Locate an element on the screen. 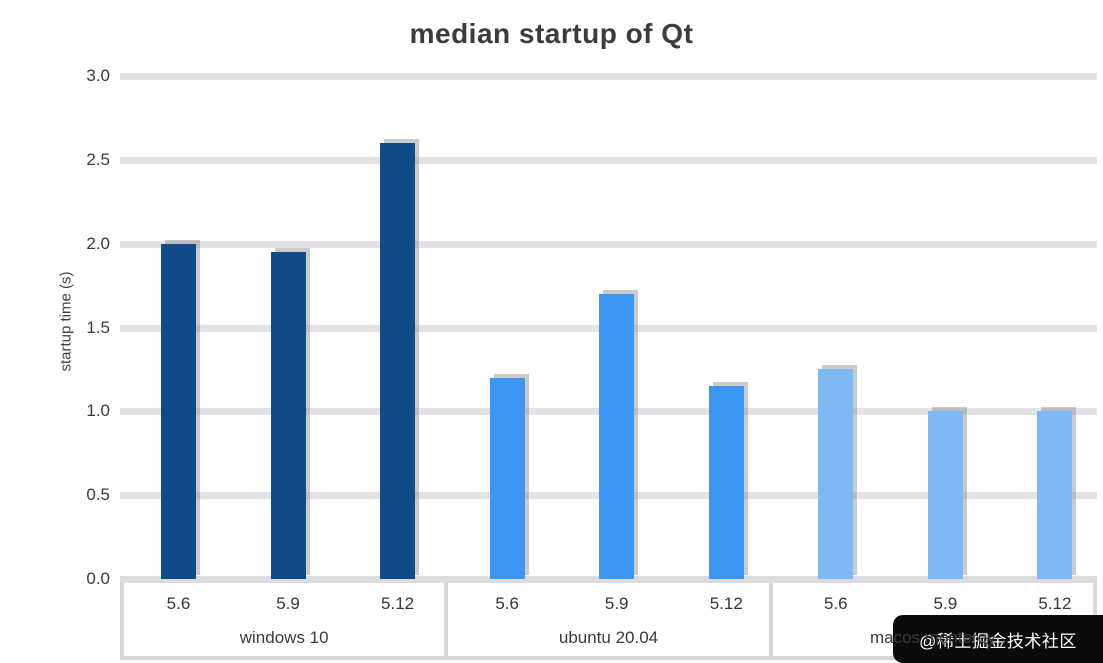 This screenshot has width=1103, height=663. y-tick-label: 3.0 is located at coordinates (98, 75).